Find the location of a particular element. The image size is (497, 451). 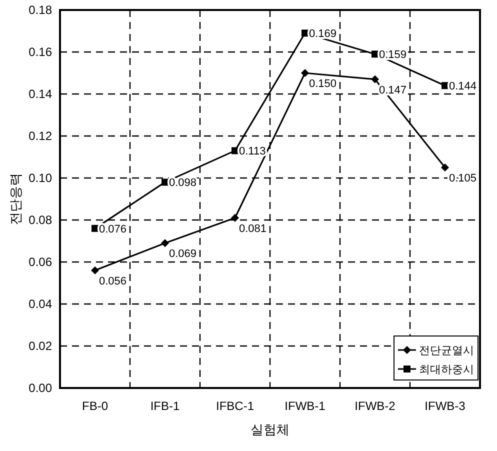

y-tick-label: 0.10 is located at coordinates (40, 178).